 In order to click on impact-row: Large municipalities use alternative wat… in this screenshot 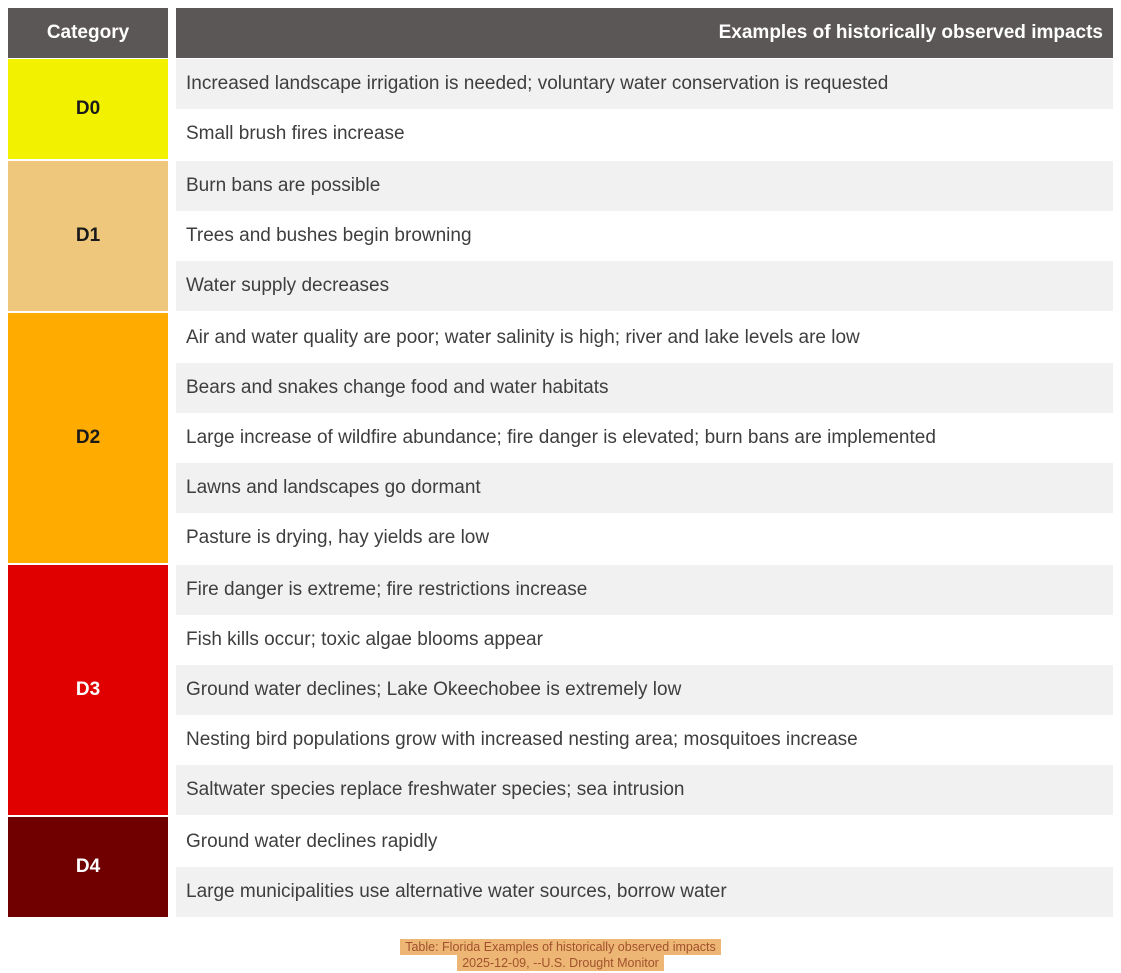, I will do `click(644, 892)`.